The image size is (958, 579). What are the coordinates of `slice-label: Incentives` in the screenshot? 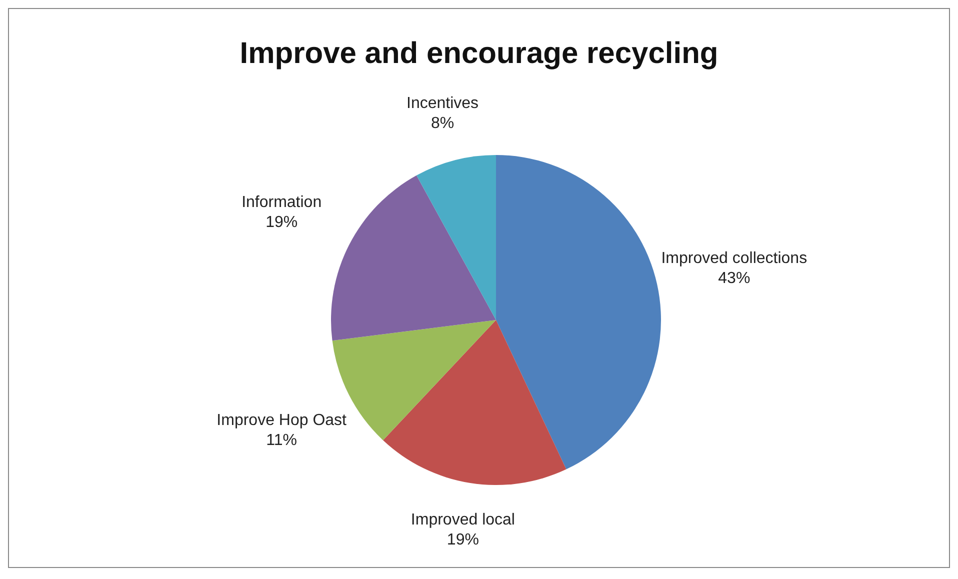 It's located at (442, 103).